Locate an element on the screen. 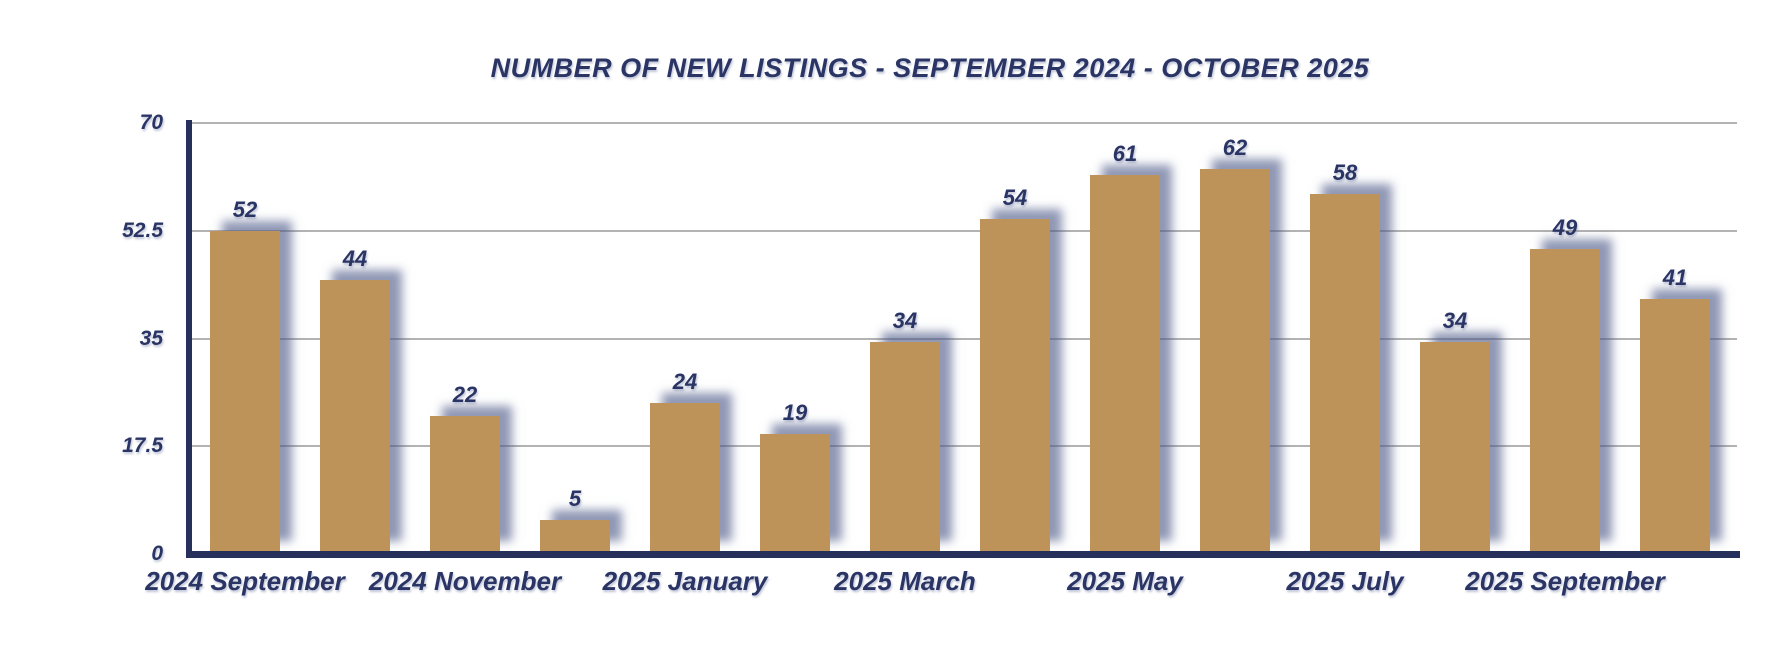 This screenshot has width=1790, height=658. bar-value-label: 58 is located at coordinates (1345, 172).